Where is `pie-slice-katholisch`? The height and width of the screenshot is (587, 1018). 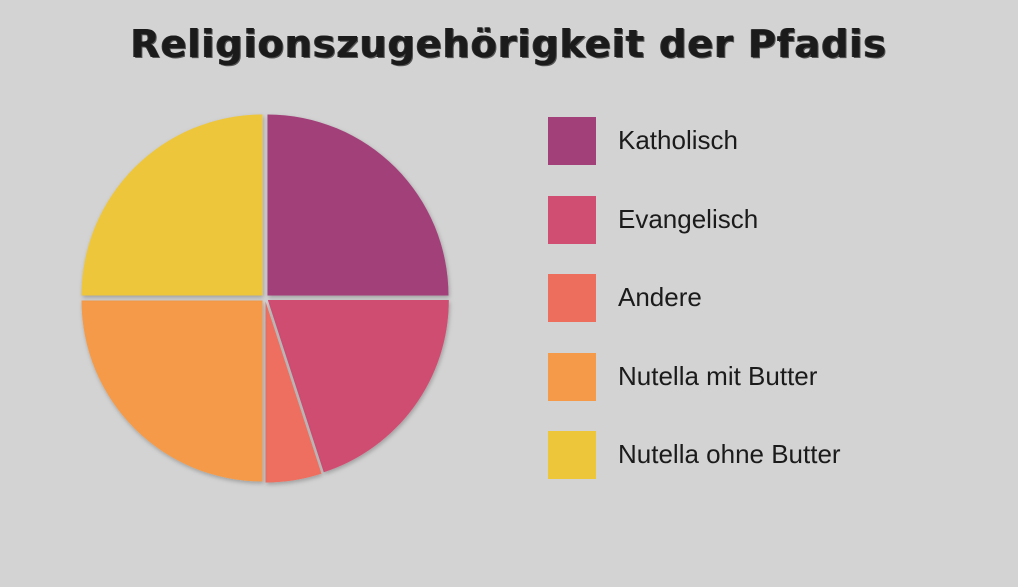
pie-slice-katholisch is located at coordinates (358, 205).